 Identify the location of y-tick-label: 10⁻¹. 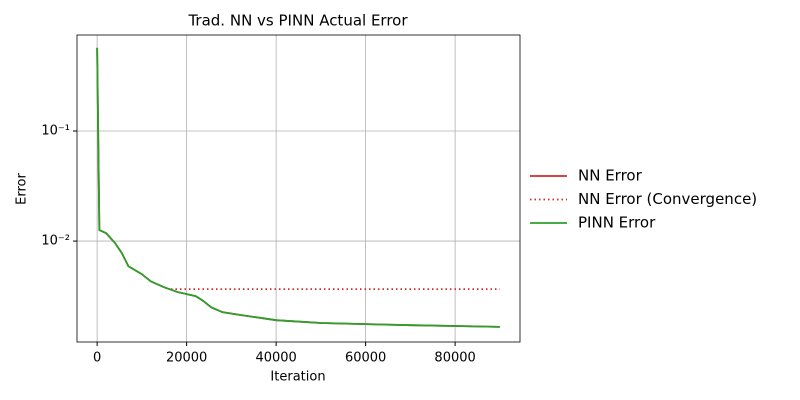
(55, 131).